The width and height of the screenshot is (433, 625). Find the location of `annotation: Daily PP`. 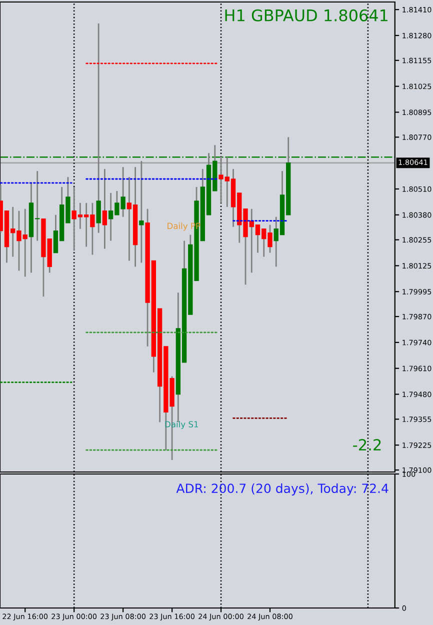

annotation: Daily PP is located at coordinates (184, 226).